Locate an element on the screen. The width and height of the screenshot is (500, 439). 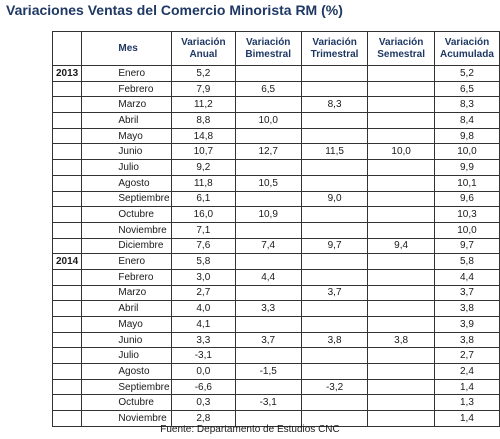
anual-cell: 4,0 is located at coordinates (203, 308).